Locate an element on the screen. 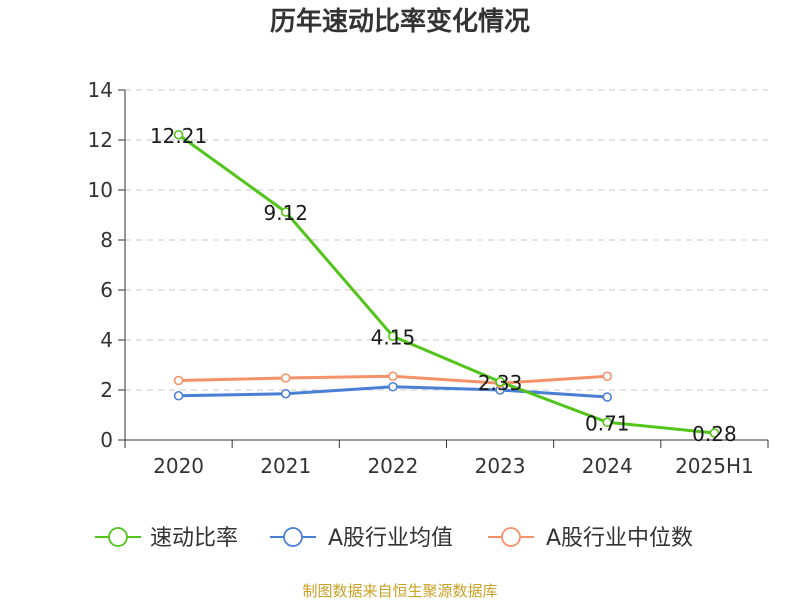  y-tick-label: 12 is located at coordinates (100, 140).